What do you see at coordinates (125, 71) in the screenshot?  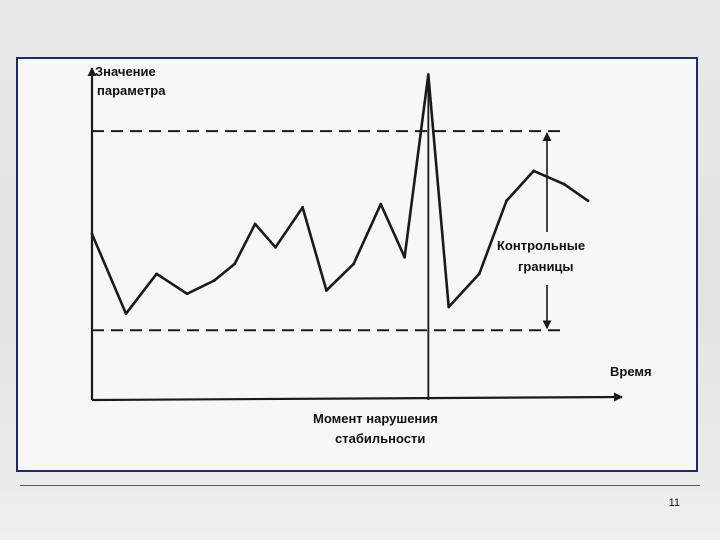 I see `y-axis-label-line-1: Значение` at bounding box center [125, 71].